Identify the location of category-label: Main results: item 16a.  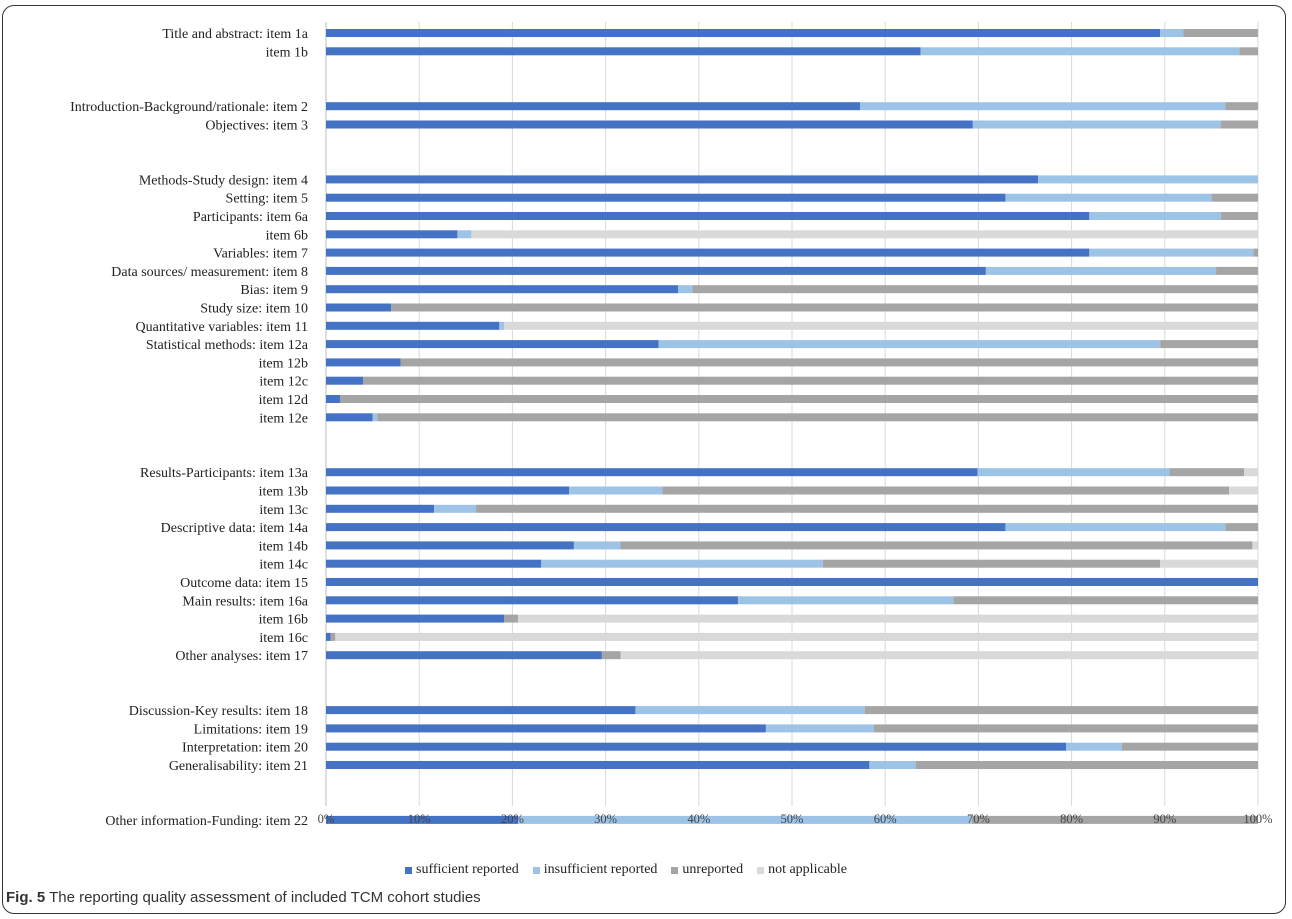
(245, 601).